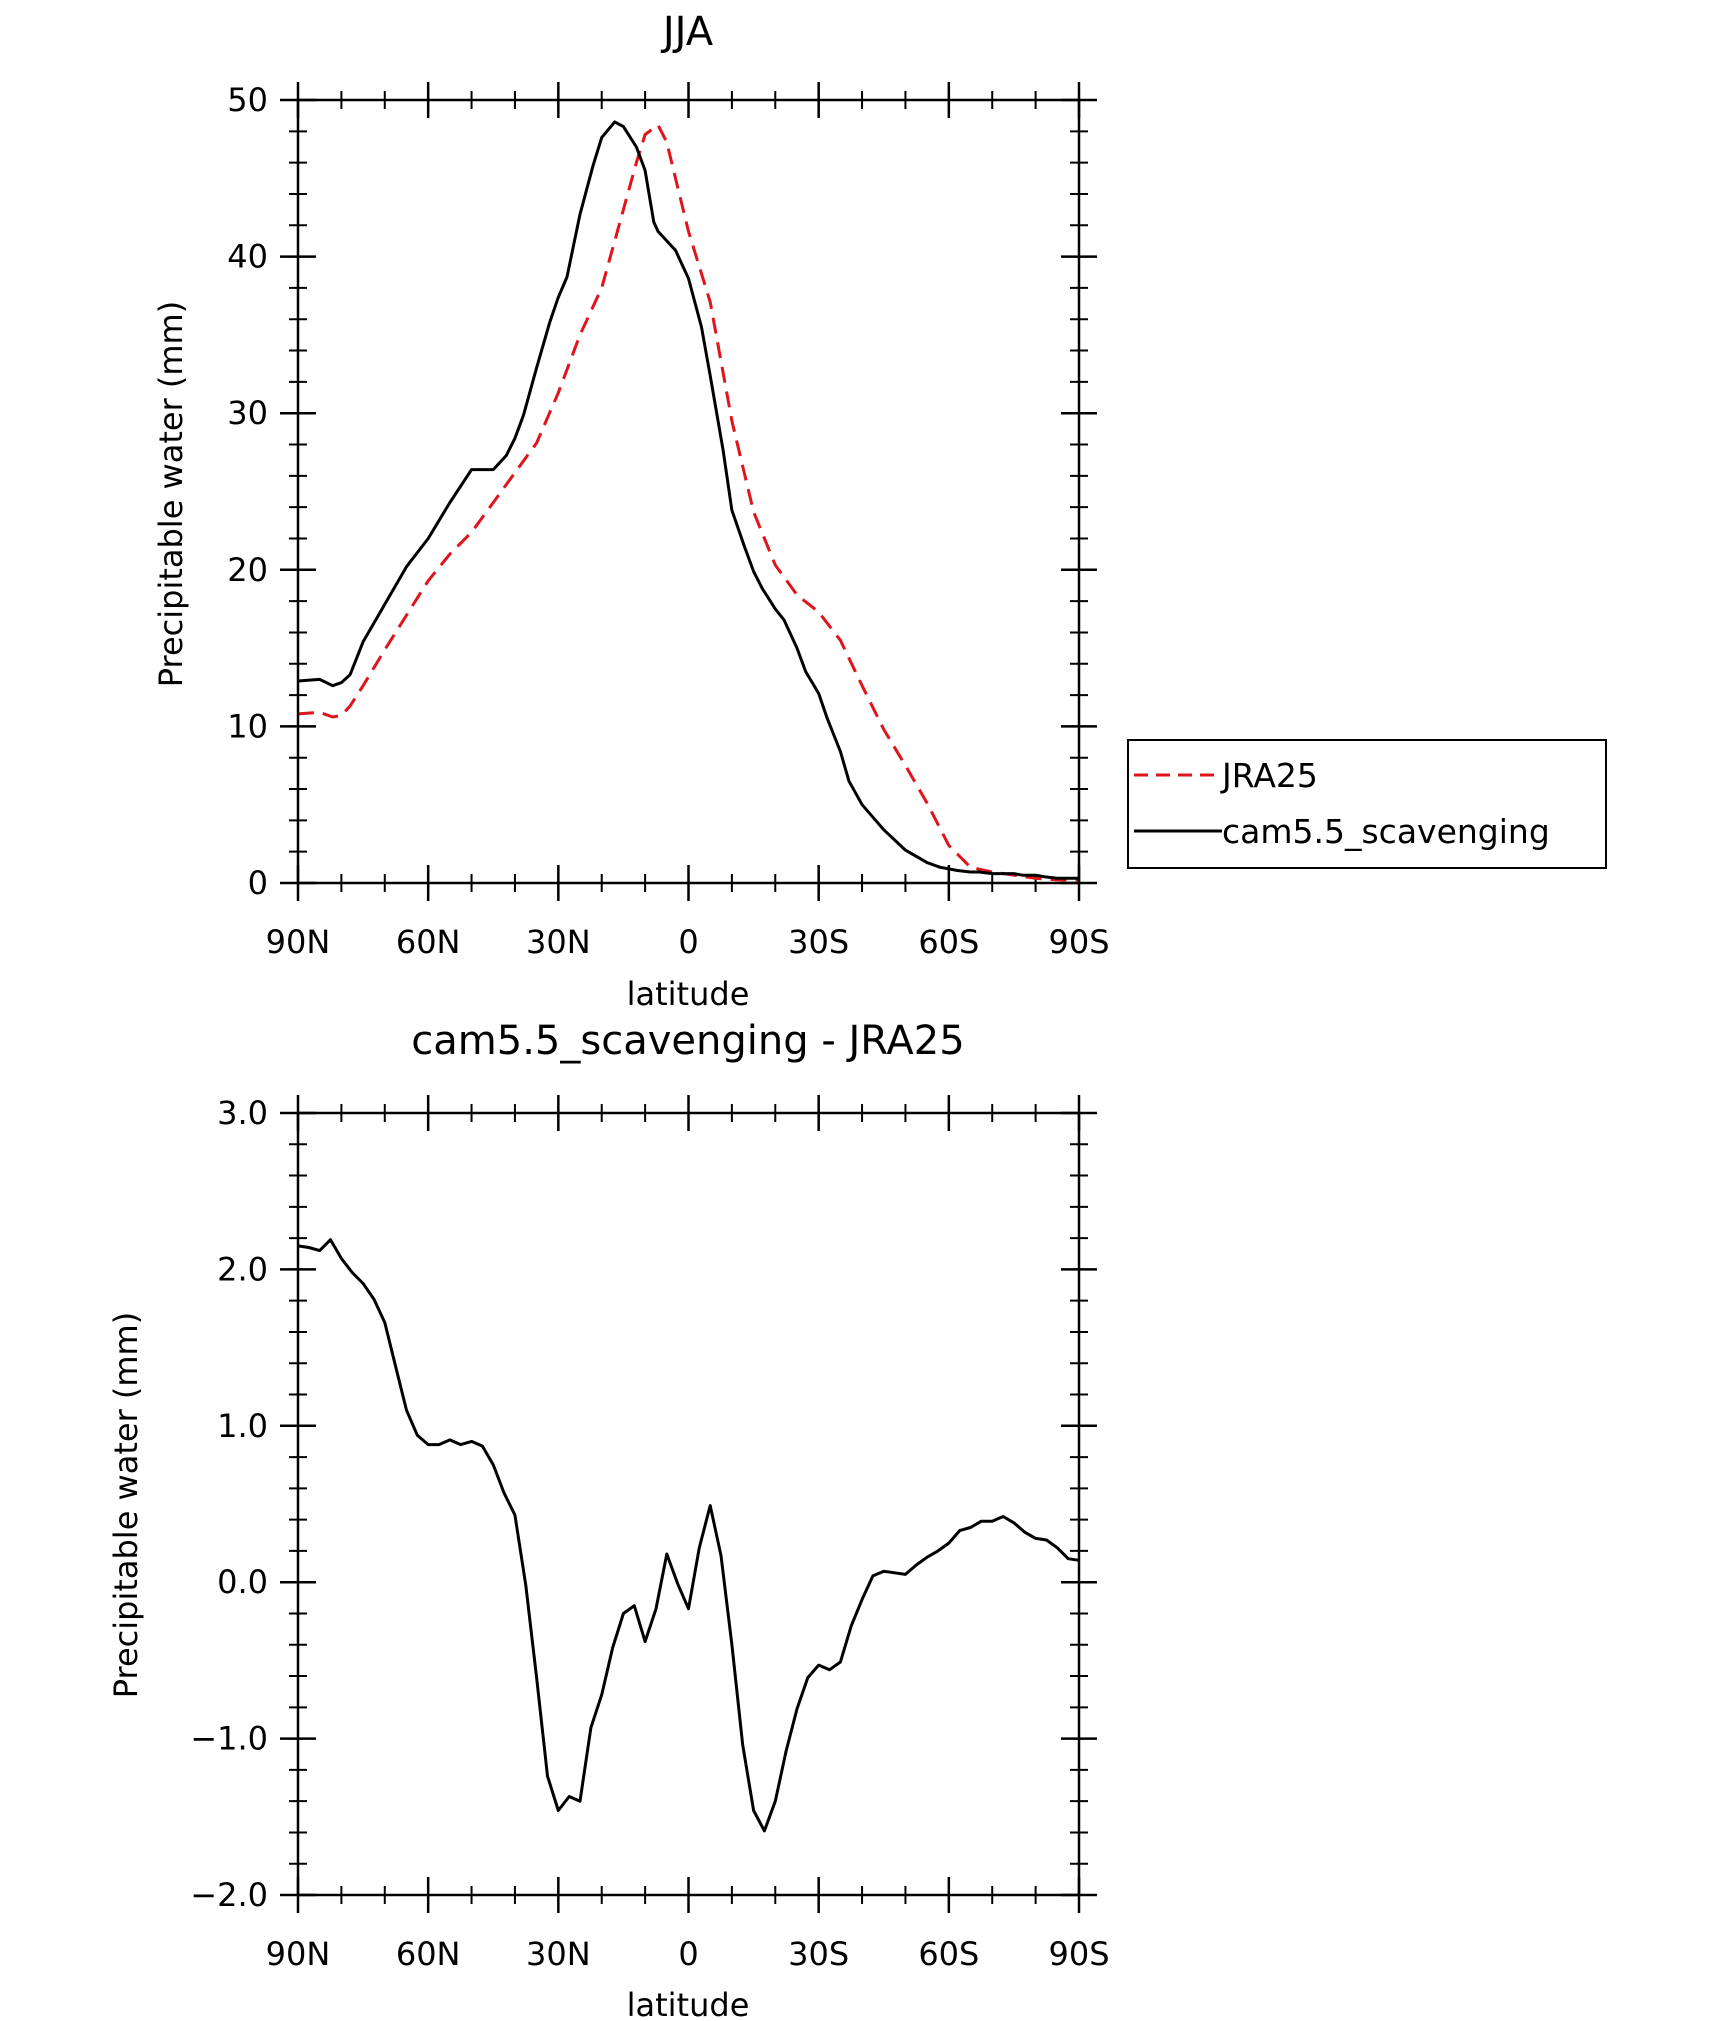 The width and height of the screenshot is (1710, 2021). What do you see at coordinates (687, 1041) in the screenshot?
I see `chart-title: cam5.5_scavenging - JRA25` at bounding box center [687, 1041].